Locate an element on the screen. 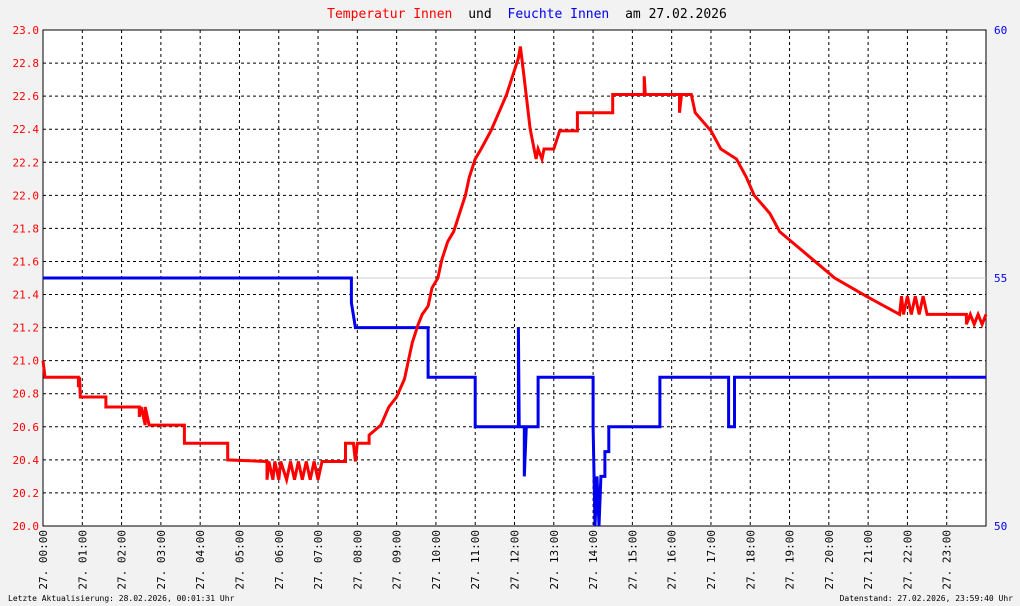 This screenshot has width=1020, height=606. x-tick-label: 27. 01:00 is located at coordinates (82, 560).